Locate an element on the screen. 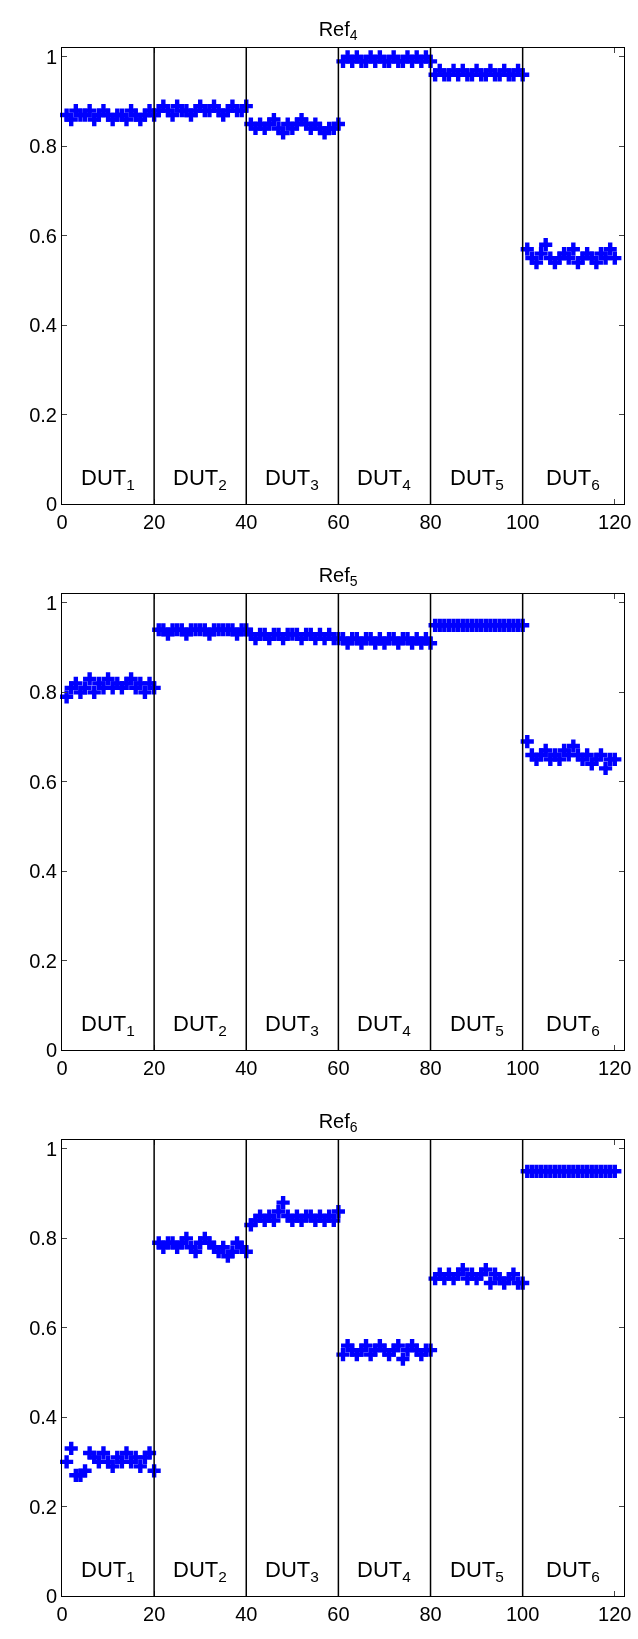  chart-title: Ref$_{4}$ is located at coordinates (338, 31).